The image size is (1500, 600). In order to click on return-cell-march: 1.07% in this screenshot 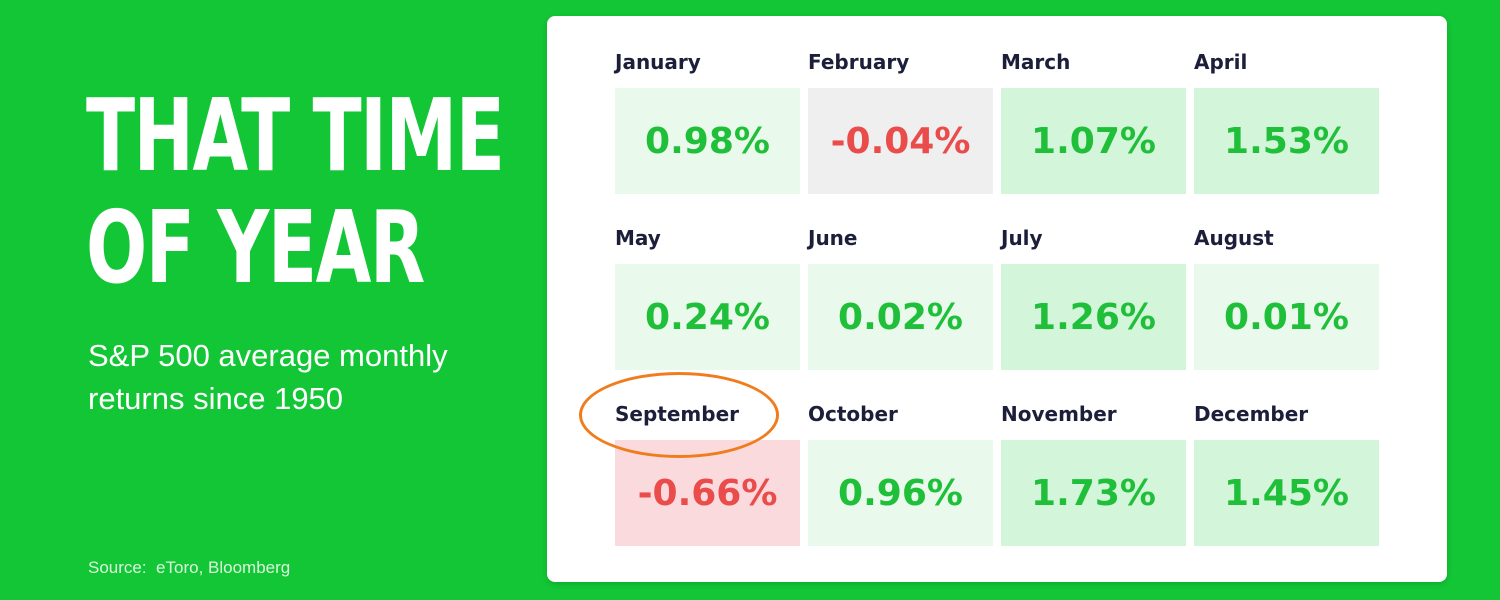, I will do `click(1093, 141)`.